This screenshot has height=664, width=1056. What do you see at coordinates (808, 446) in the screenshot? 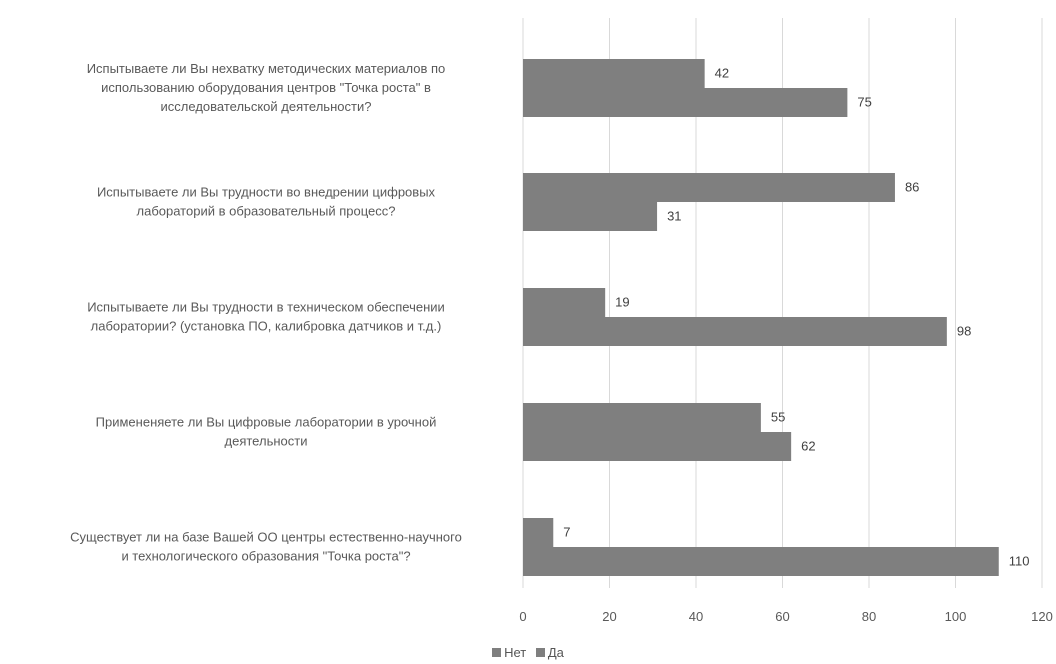
I see `value-label: 62` at bounding box center [808, 446].